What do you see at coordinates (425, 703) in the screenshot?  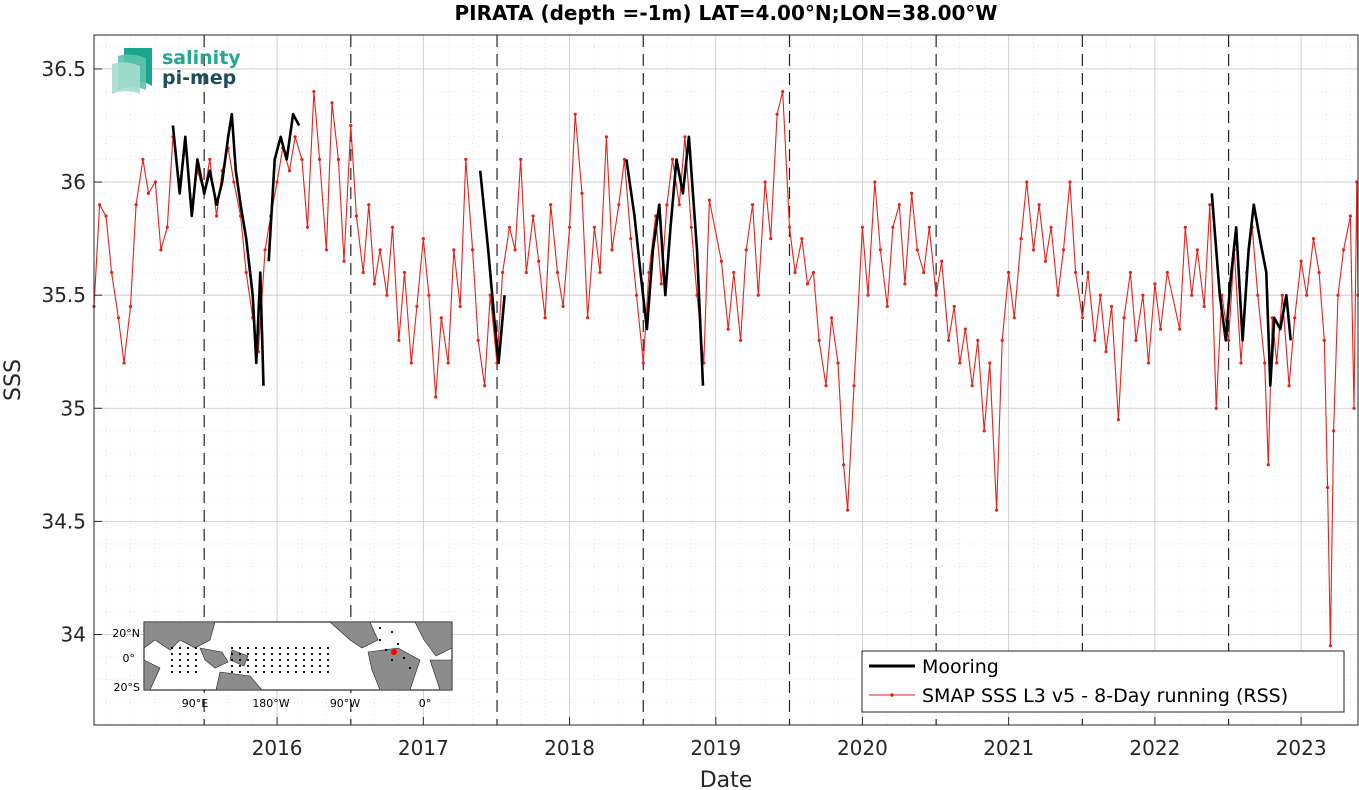 I see `inset-xlabel-0: 0°` at bounding box center [425, 703].